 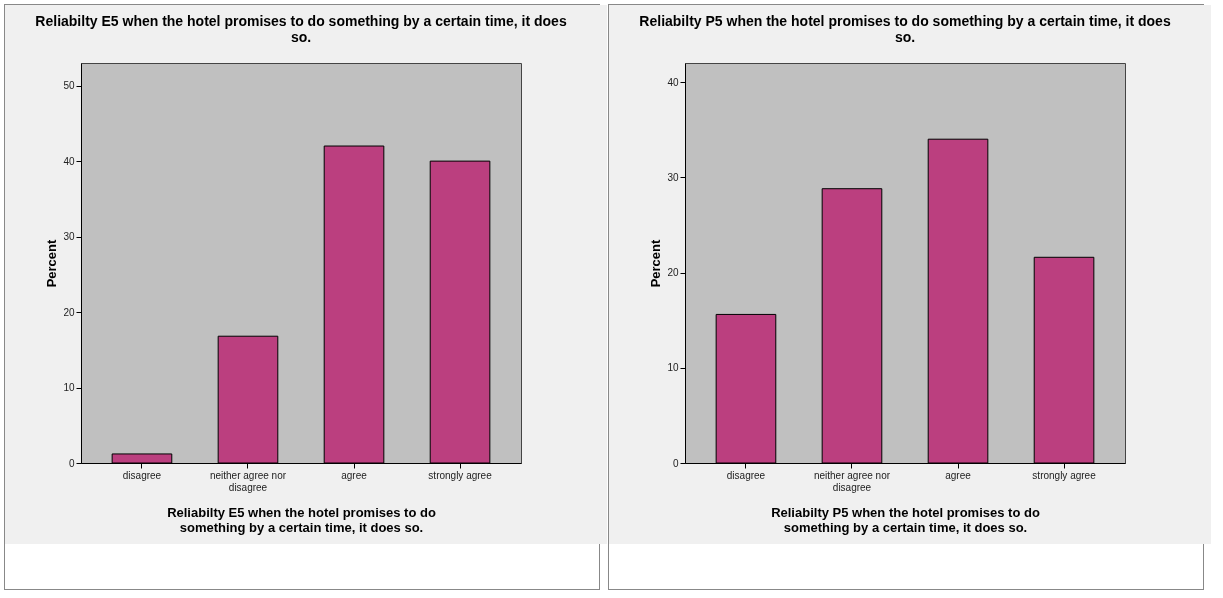 What do you see at coordinates (69, 86) in the screenshot?
I see `y-tick-label: 50` at bounding box center [69, 86].